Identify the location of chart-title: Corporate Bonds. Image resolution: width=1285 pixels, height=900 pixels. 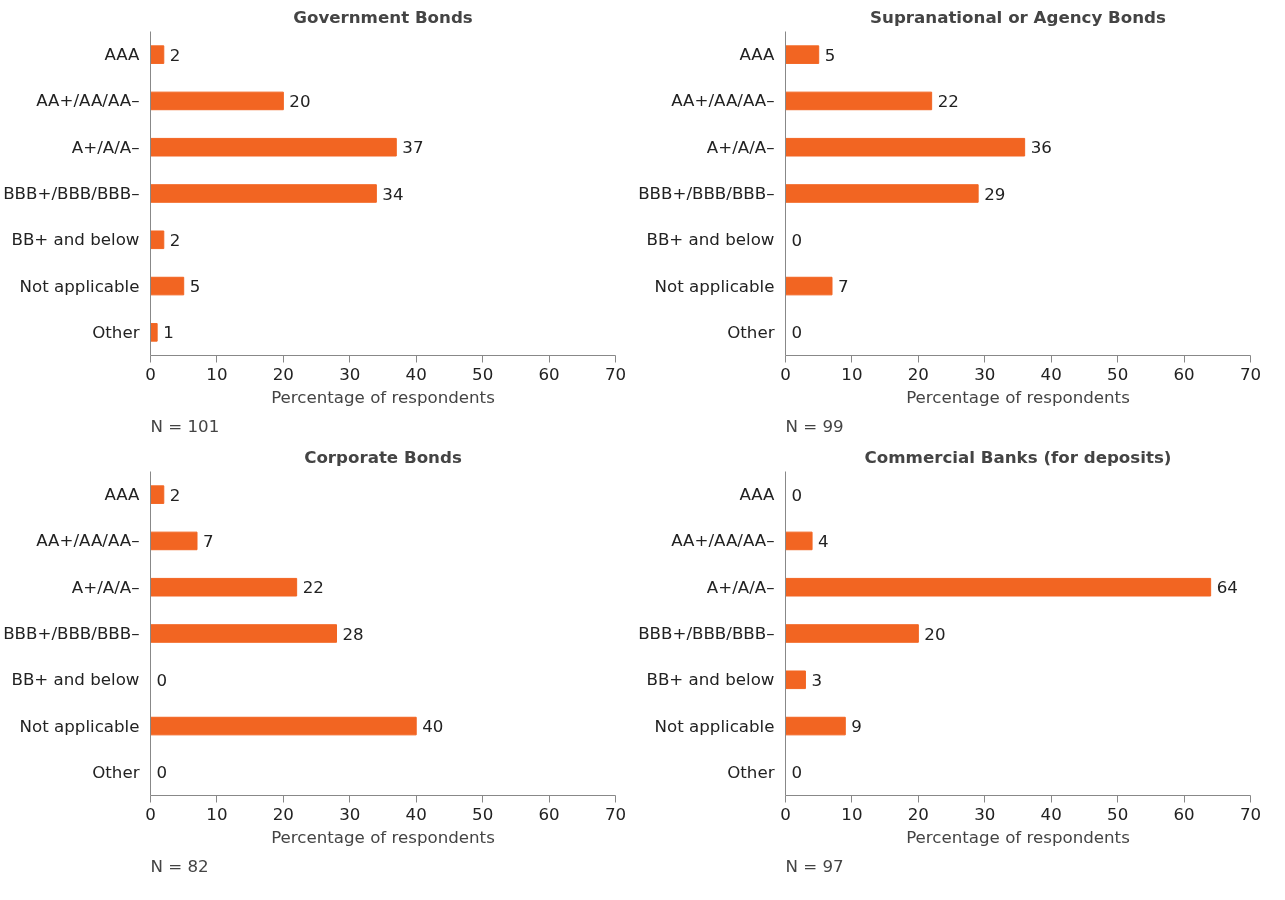
(383, 457).